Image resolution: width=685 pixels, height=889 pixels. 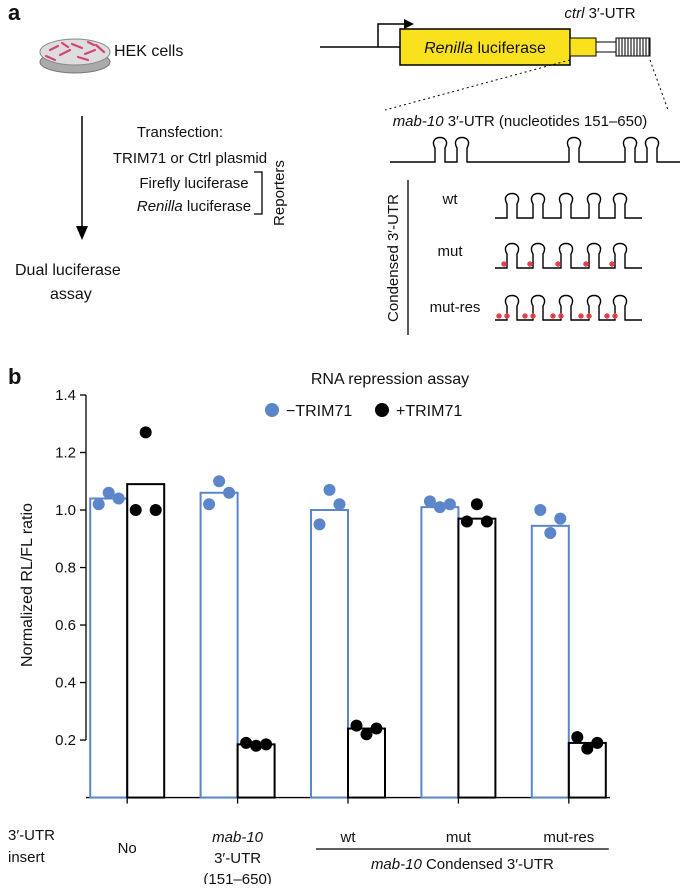 I want to click on readout: Dual luciferase, so click(x=68, y=270).